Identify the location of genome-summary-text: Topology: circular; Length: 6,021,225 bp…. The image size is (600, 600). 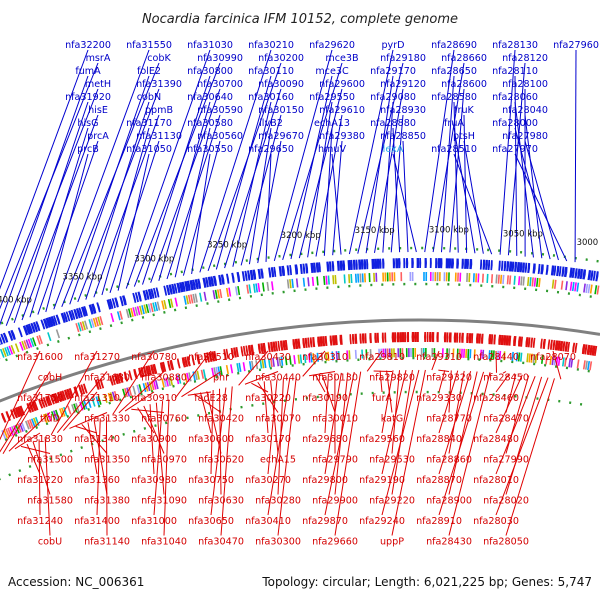
(426, 582).